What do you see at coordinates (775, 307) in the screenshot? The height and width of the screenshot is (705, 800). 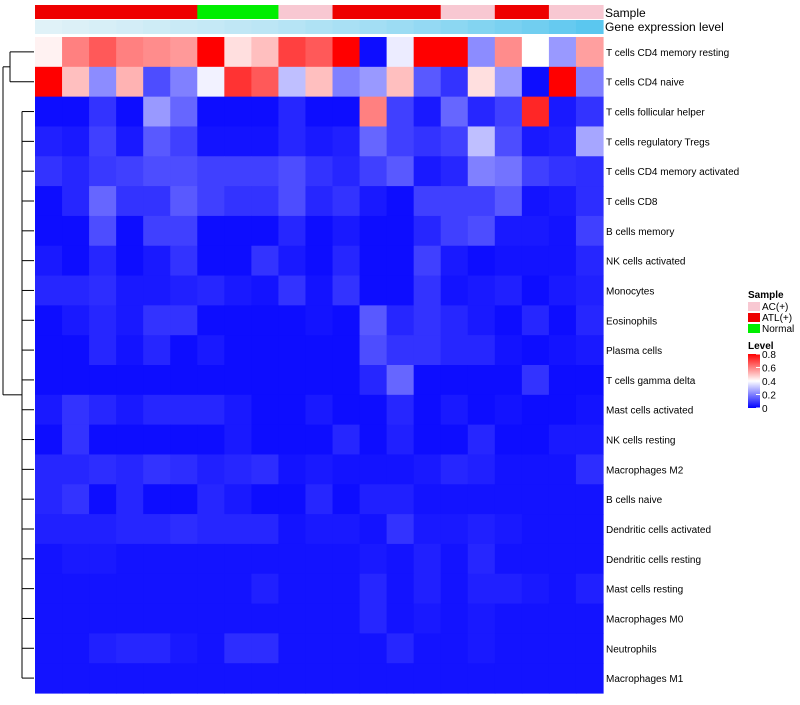 I see `legend-label: AC(+)` at bounding box center [775, 307].